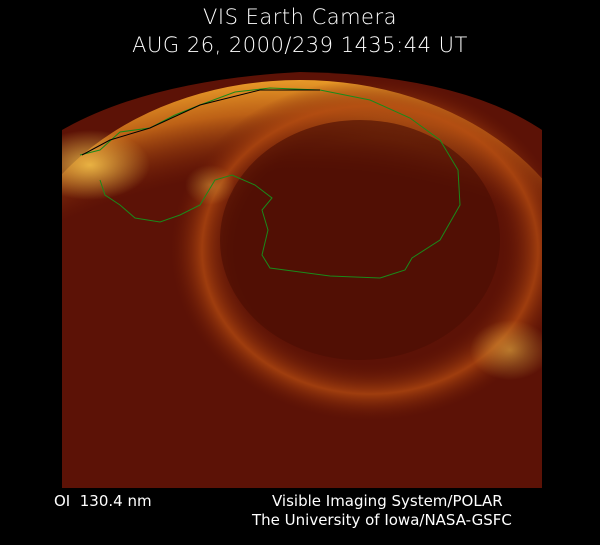 The height and width of the screenshot is (545, 600). I want to click on image-title: VIS Earth Camera, so click(300, 17).